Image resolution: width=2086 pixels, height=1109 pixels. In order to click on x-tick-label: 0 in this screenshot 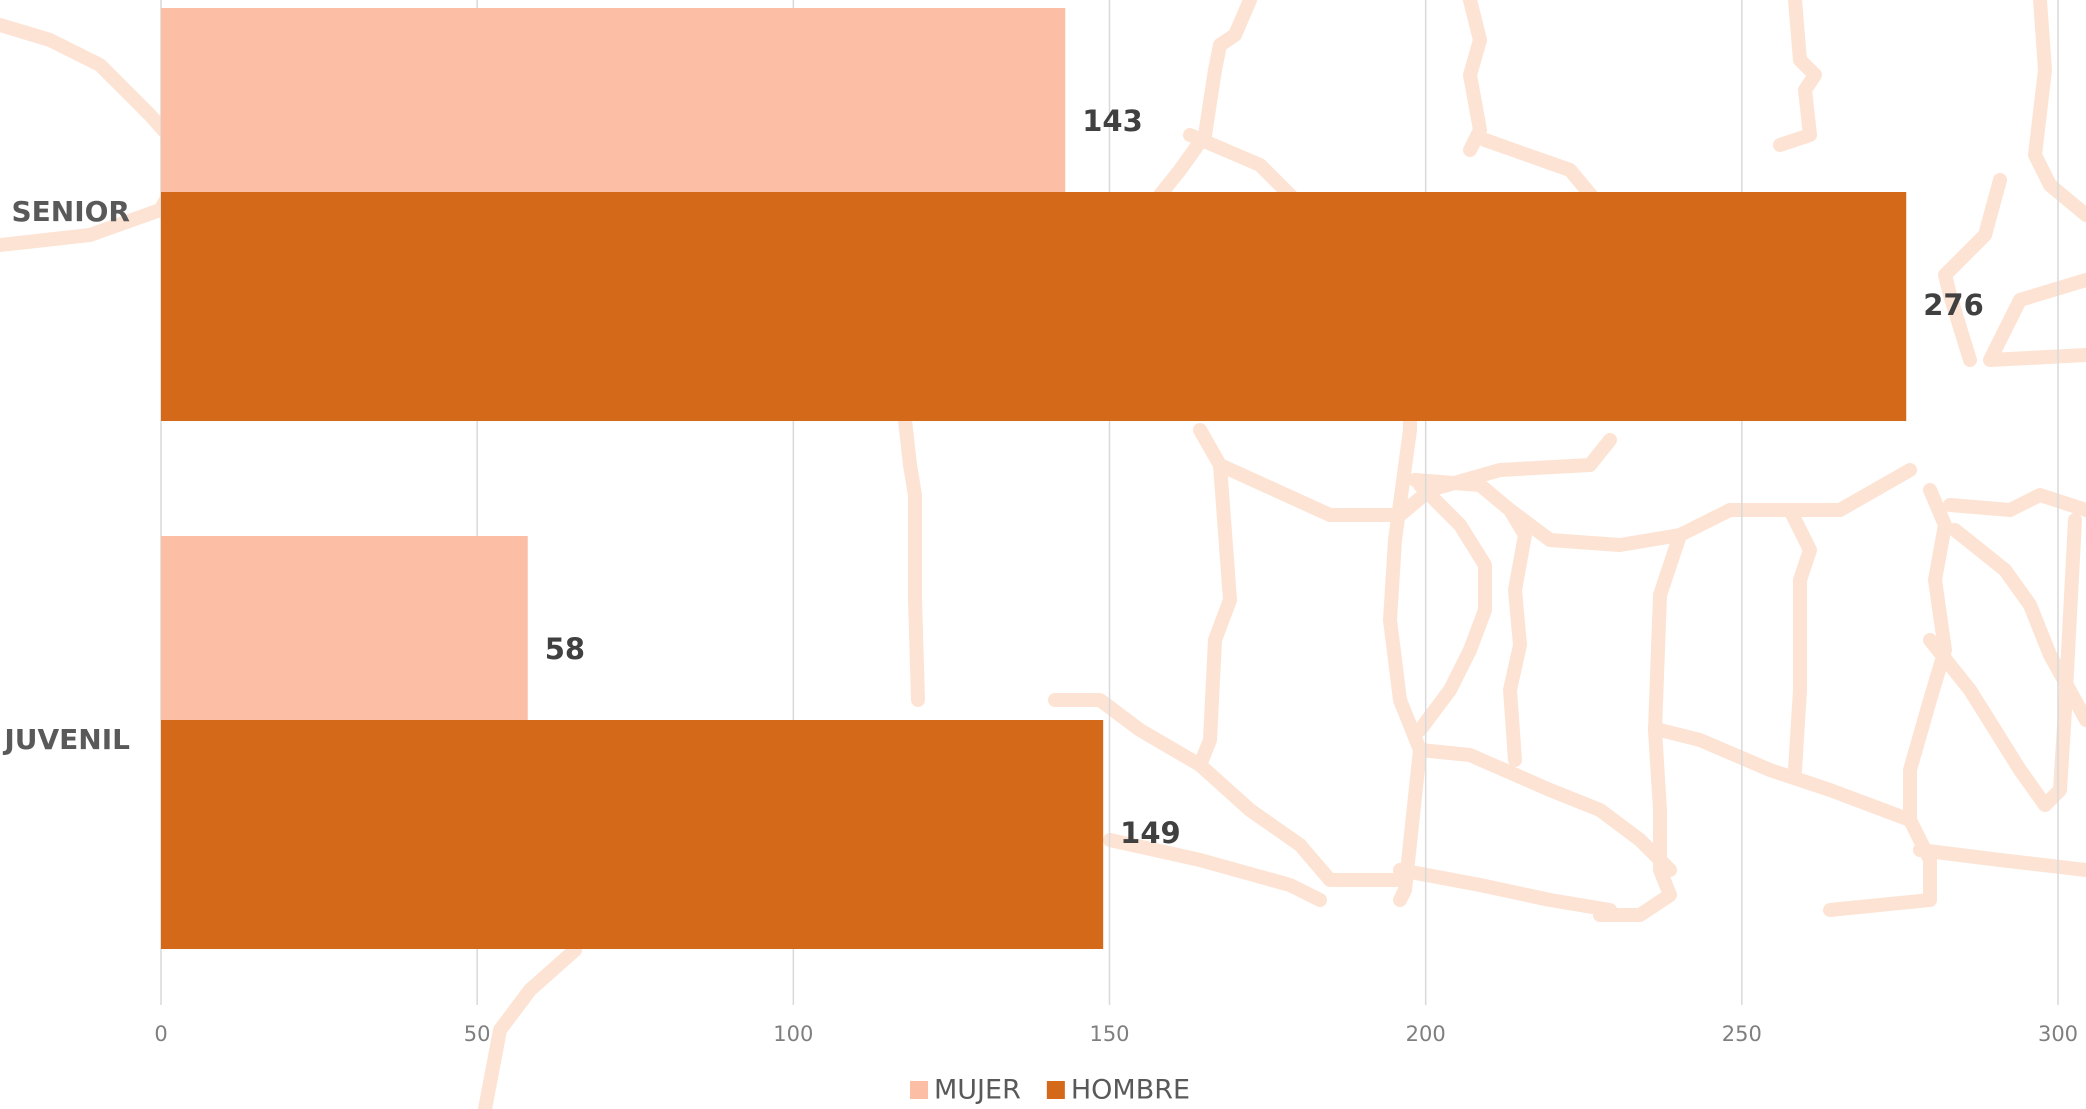, I will do `click(160, 1034)`.